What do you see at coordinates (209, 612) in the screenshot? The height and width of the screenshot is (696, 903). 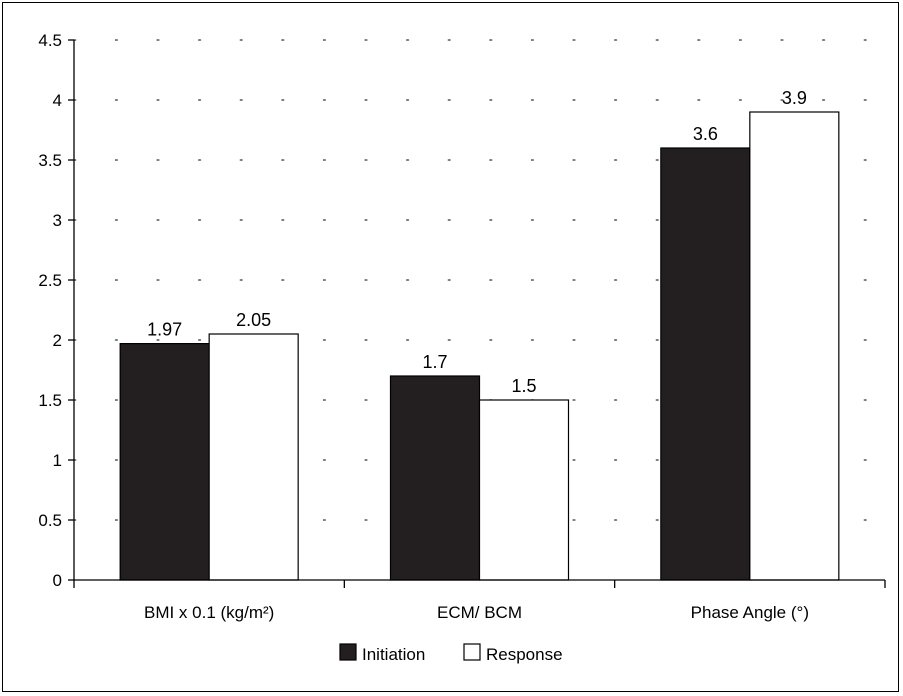 I see `category-label-0: BMI x 0.1 (kg/m²)` at bounding box center [209, 612].